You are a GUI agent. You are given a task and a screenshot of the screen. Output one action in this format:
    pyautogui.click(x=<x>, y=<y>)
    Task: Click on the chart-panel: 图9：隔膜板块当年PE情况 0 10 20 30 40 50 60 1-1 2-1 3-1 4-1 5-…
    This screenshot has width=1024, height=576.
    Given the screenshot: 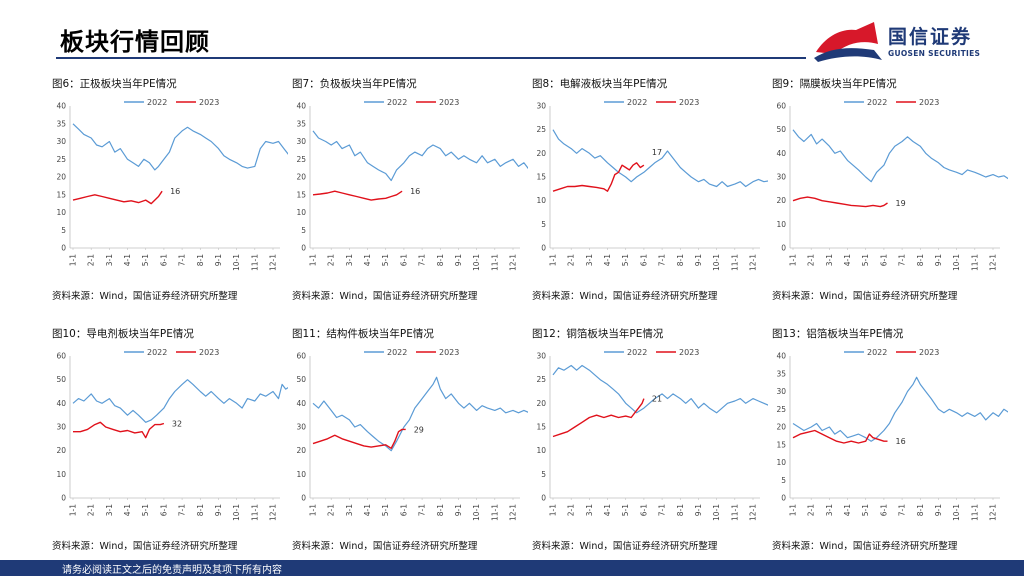 What is the action you would take?
    pyautogui.click(x=890, y=196)
    